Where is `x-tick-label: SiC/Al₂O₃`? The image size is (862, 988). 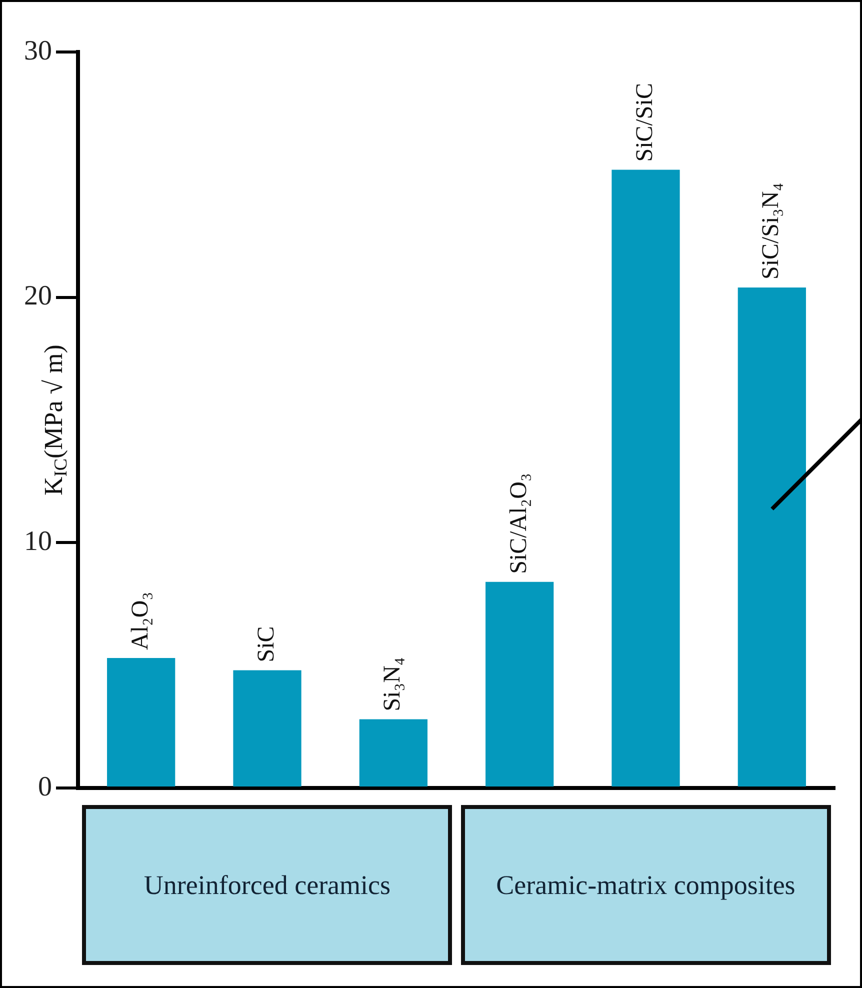 x-tick-label: SiC/Al₂O₃ is located at coordinates (519, 523).